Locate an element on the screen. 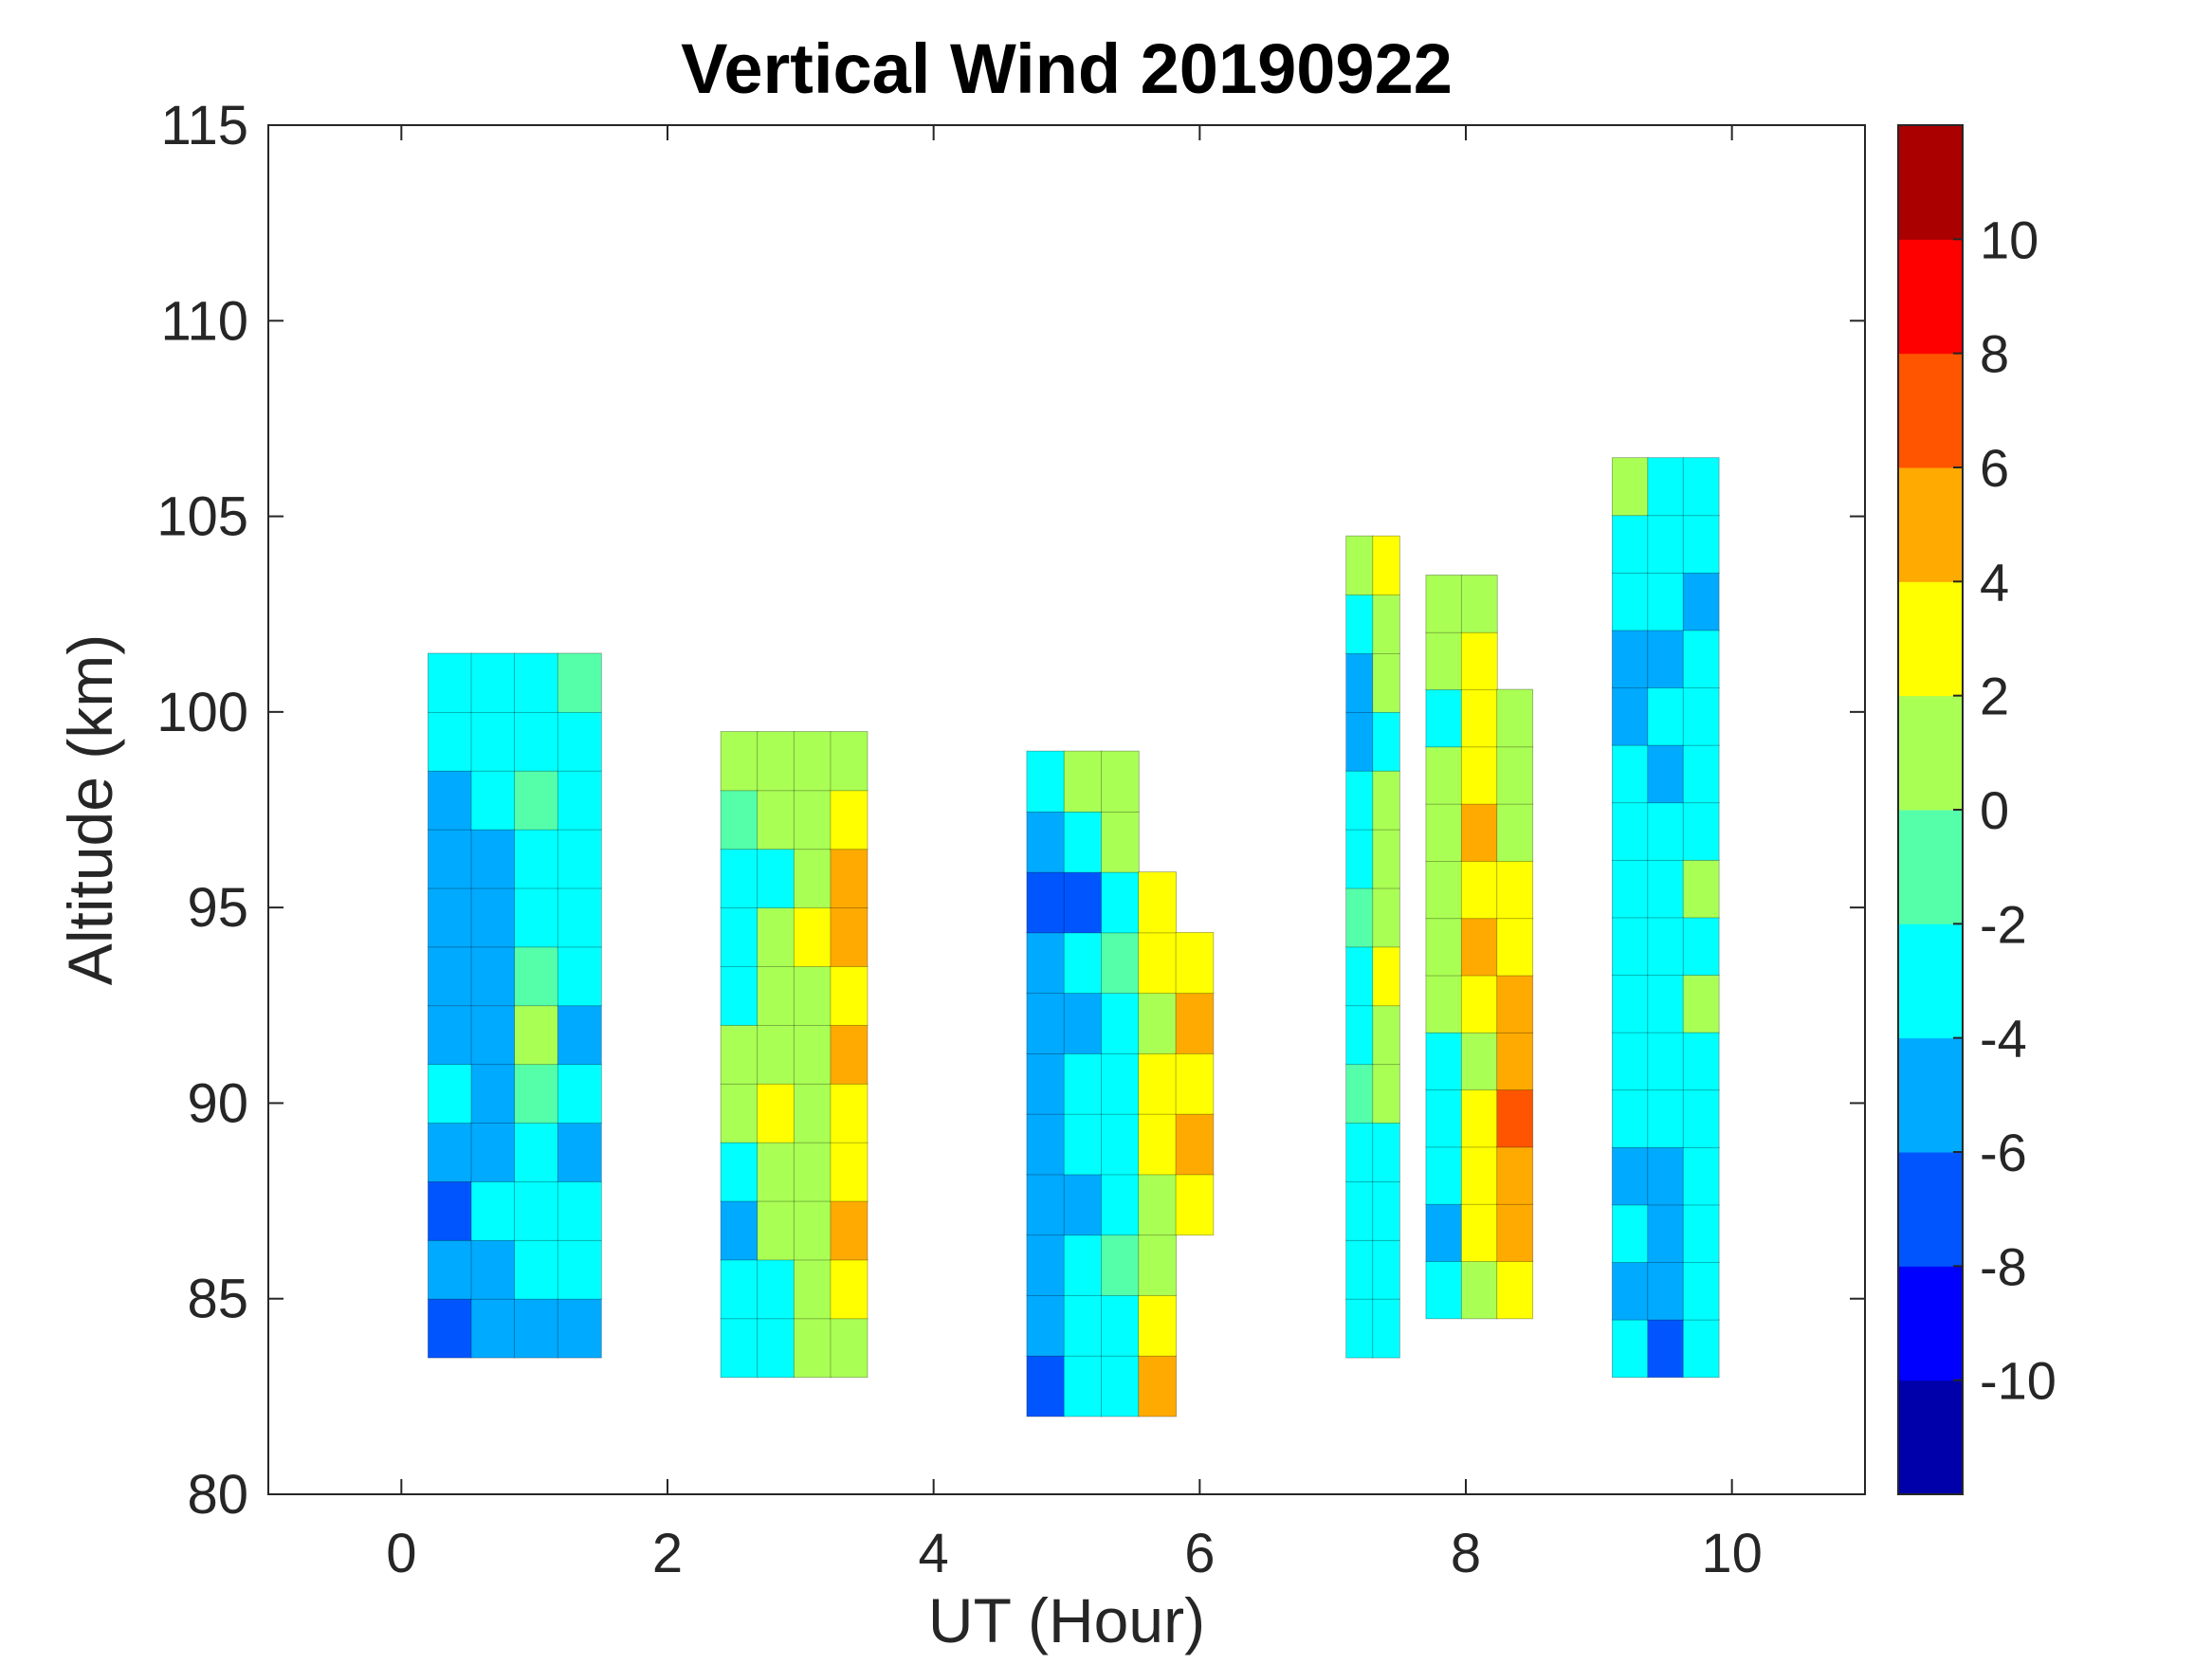 This screenshot has height=1664, width=2212. colorbar-tick-label: 2 is located at coordinates (1994, 696).